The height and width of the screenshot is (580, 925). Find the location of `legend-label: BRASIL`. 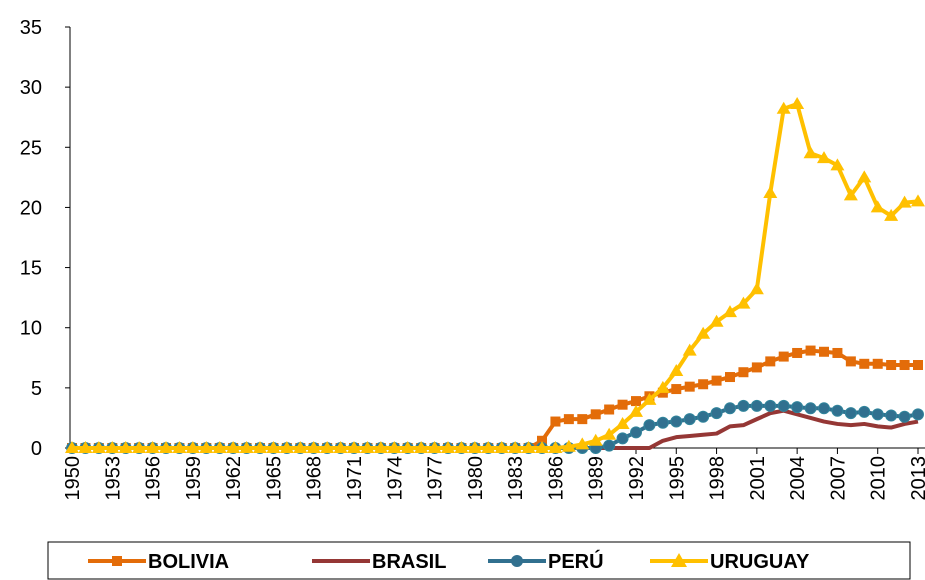

legend-label: BRASIL is located at coordinates (409, 562).